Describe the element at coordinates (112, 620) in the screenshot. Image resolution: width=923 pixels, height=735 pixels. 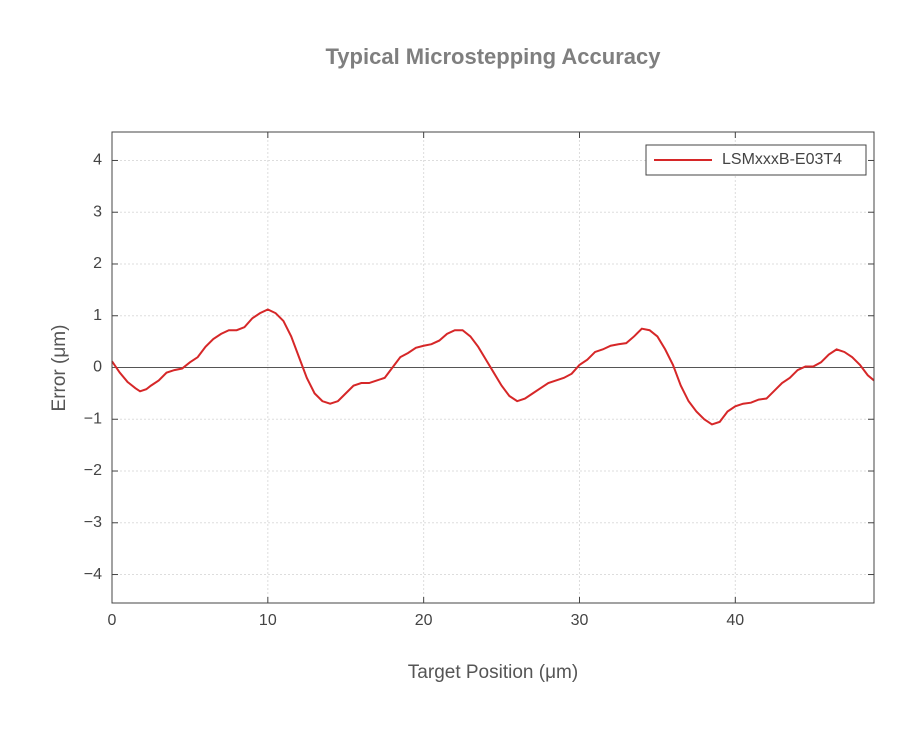
I see `x-tick-label: 0` at that location.